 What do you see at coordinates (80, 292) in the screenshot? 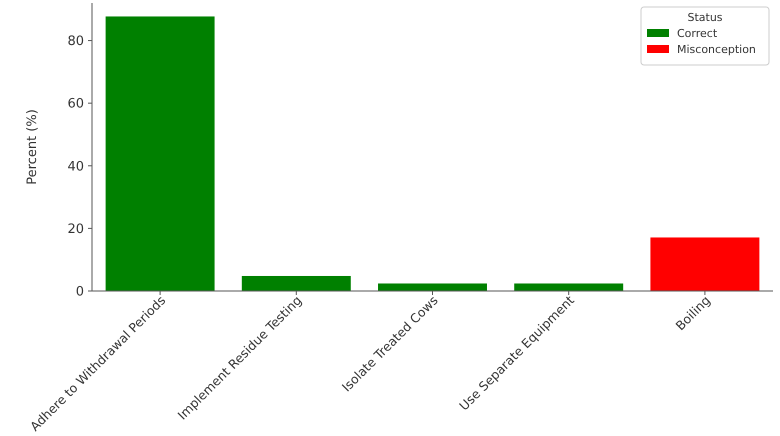
I see `y-tick-label: 0` at bounding box center [80, 292].